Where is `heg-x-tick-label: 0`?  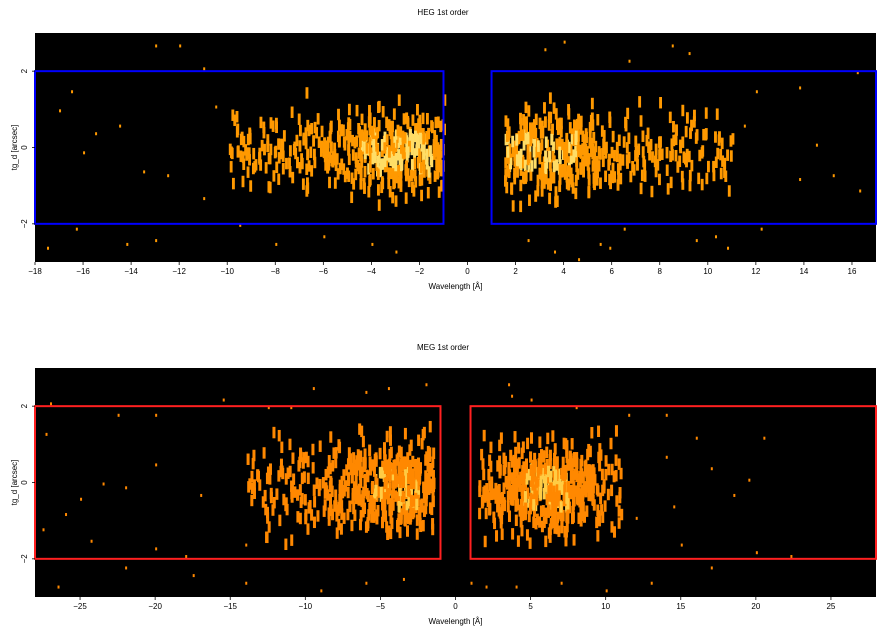
heg-x-tick-label: 0 is located at coordinates (467, 271).